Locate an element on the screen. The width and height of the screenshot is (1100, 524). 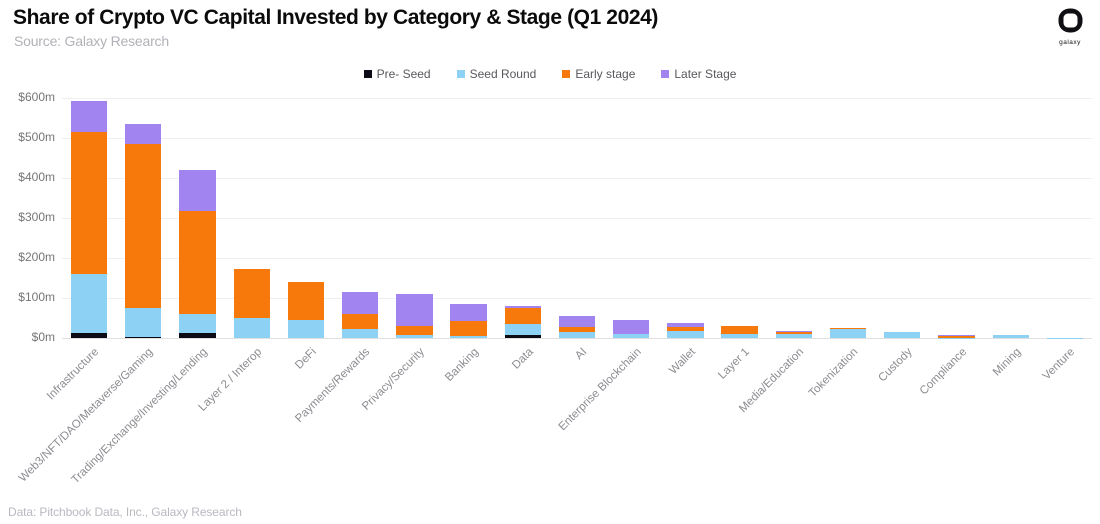
x-tick-label: Wallet is located at coordinates (682, 361).